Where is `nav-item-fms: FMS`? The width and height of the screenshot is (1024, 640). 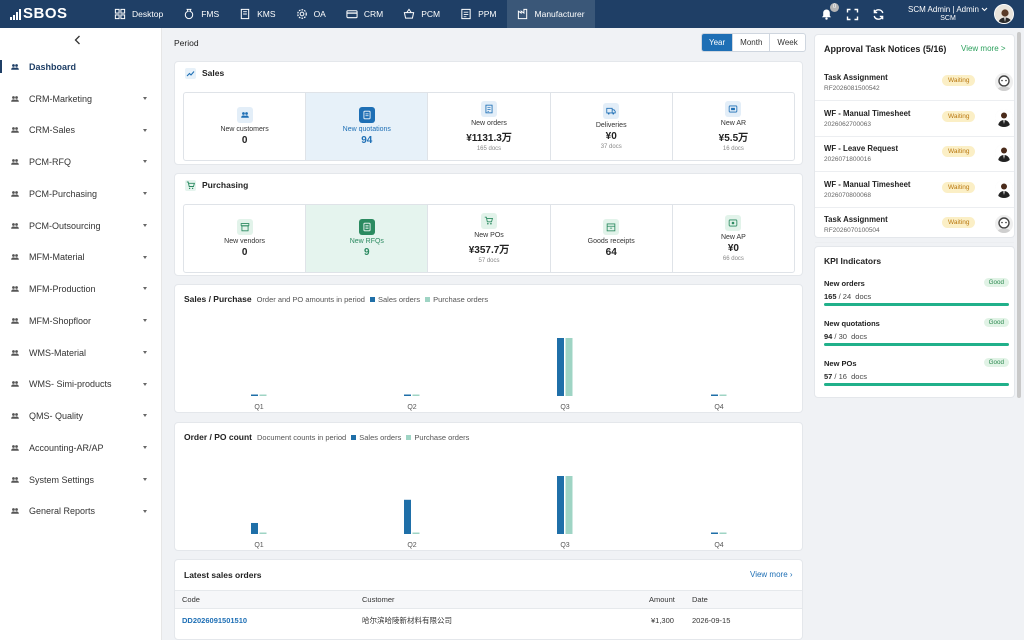
nav-item-fms: FMS is located at coordinates (201, 14).